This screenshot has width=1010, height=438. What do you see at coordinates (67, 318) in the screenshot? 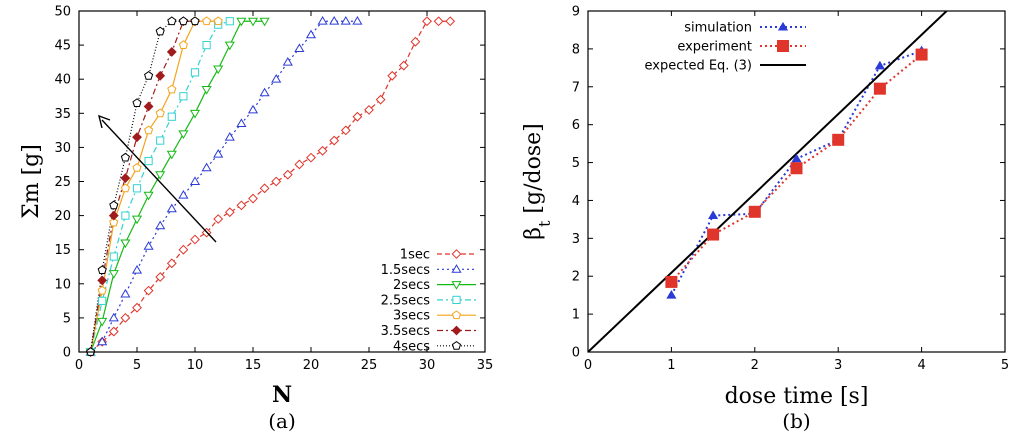
I see `y-tick-label: 5` at bounding box center [67, 318].